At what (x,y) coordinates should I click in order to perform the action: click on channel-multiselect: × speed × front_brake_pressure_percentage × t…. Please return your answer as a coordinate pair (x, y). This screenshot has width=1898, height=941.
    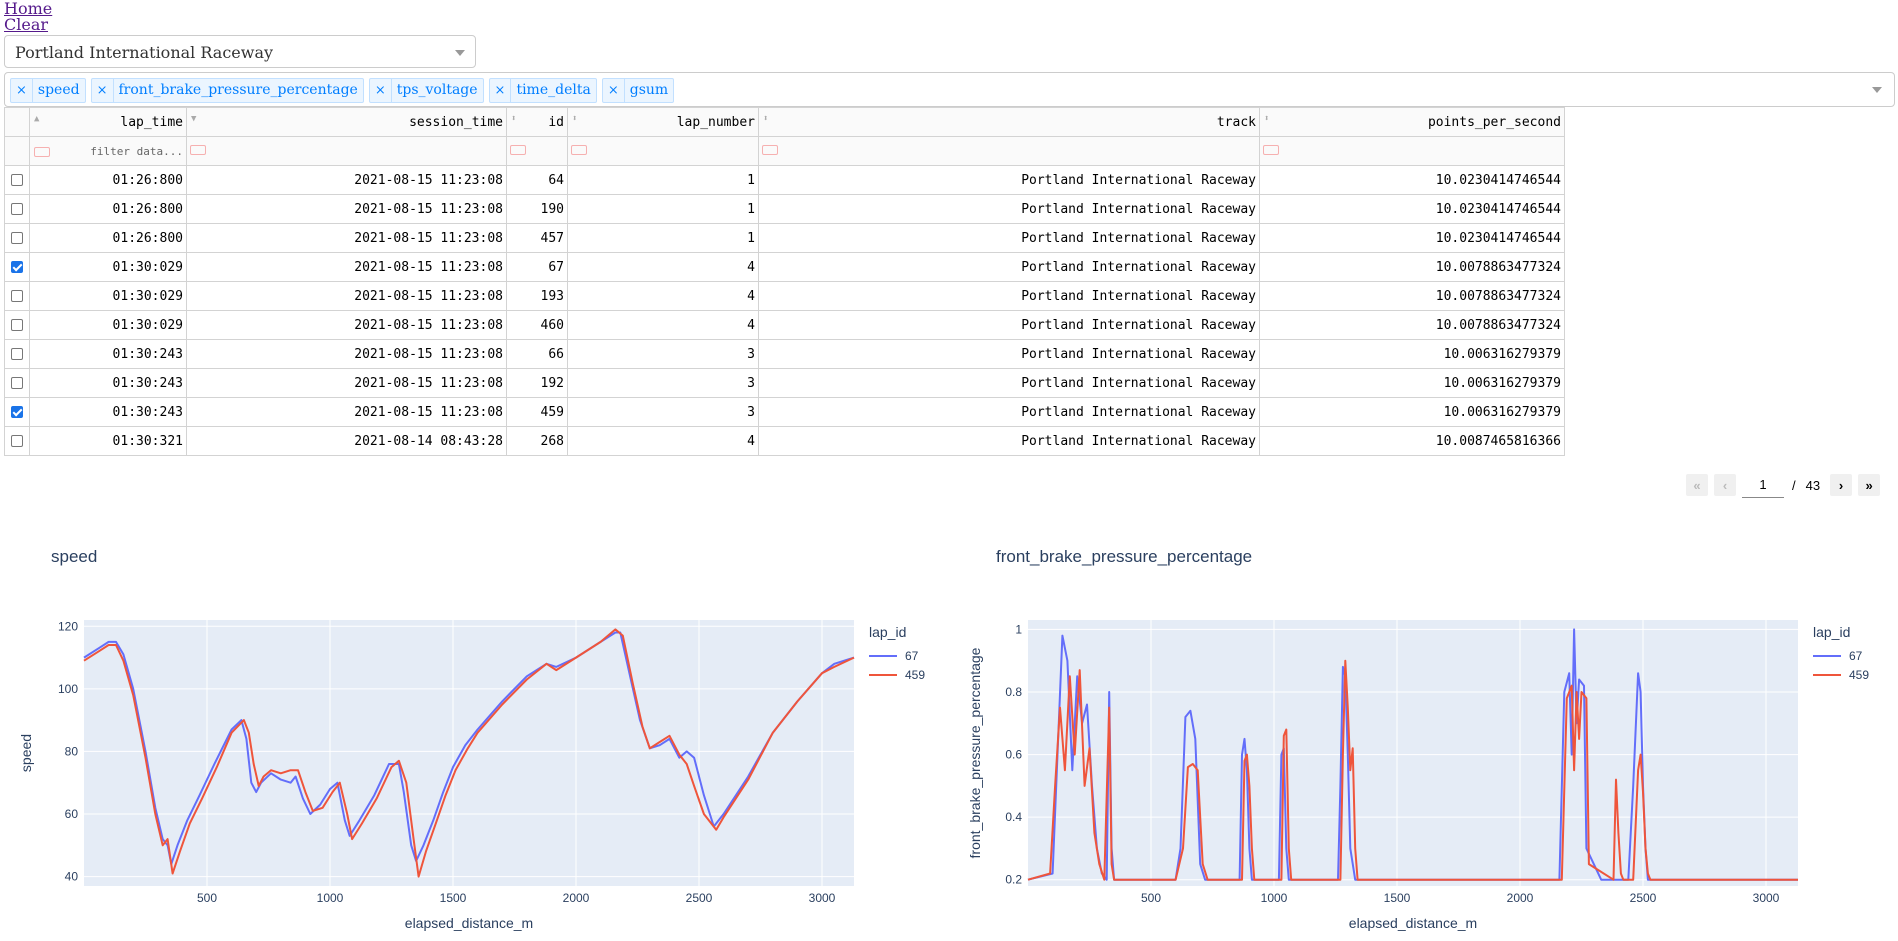
    Looking at the image, I should click on (949, 89).